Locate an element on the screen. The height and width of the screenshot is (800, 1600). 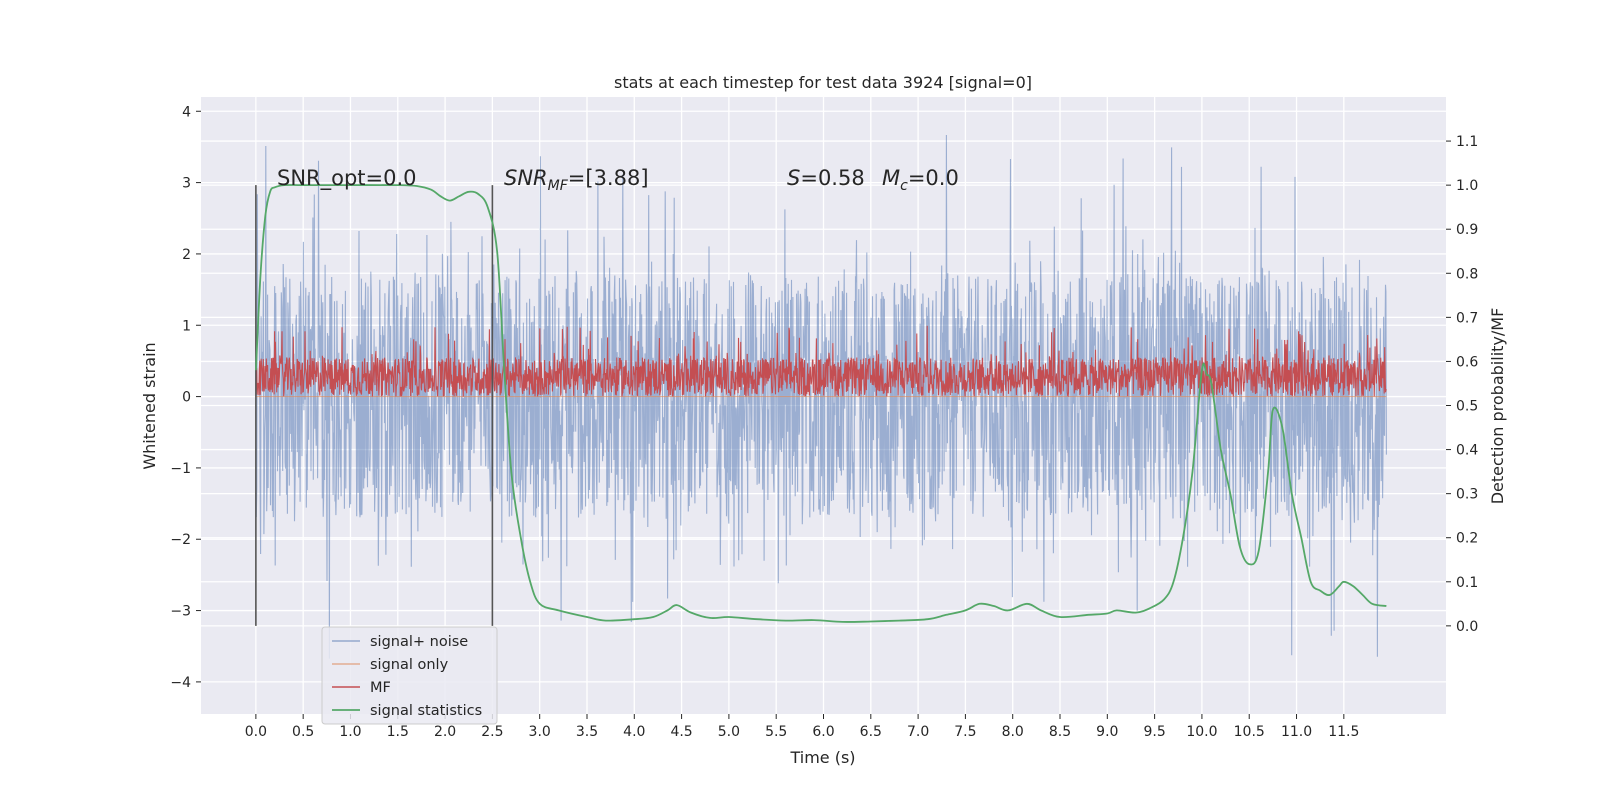
y-axis-label-left: Whitened strain is located at coordinates (149, 405).